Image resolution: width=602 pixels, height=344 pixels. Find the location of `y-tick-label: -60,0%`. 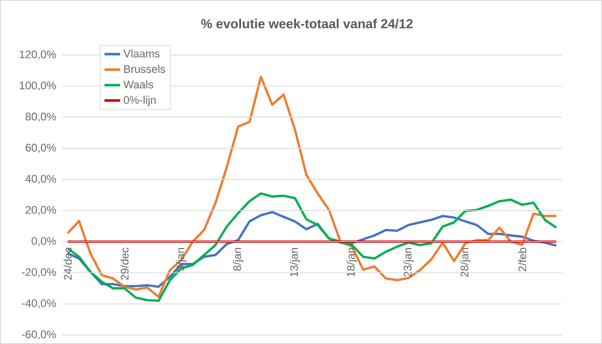

y-tick-label: -60,0% is located at coordinates (39, 335).